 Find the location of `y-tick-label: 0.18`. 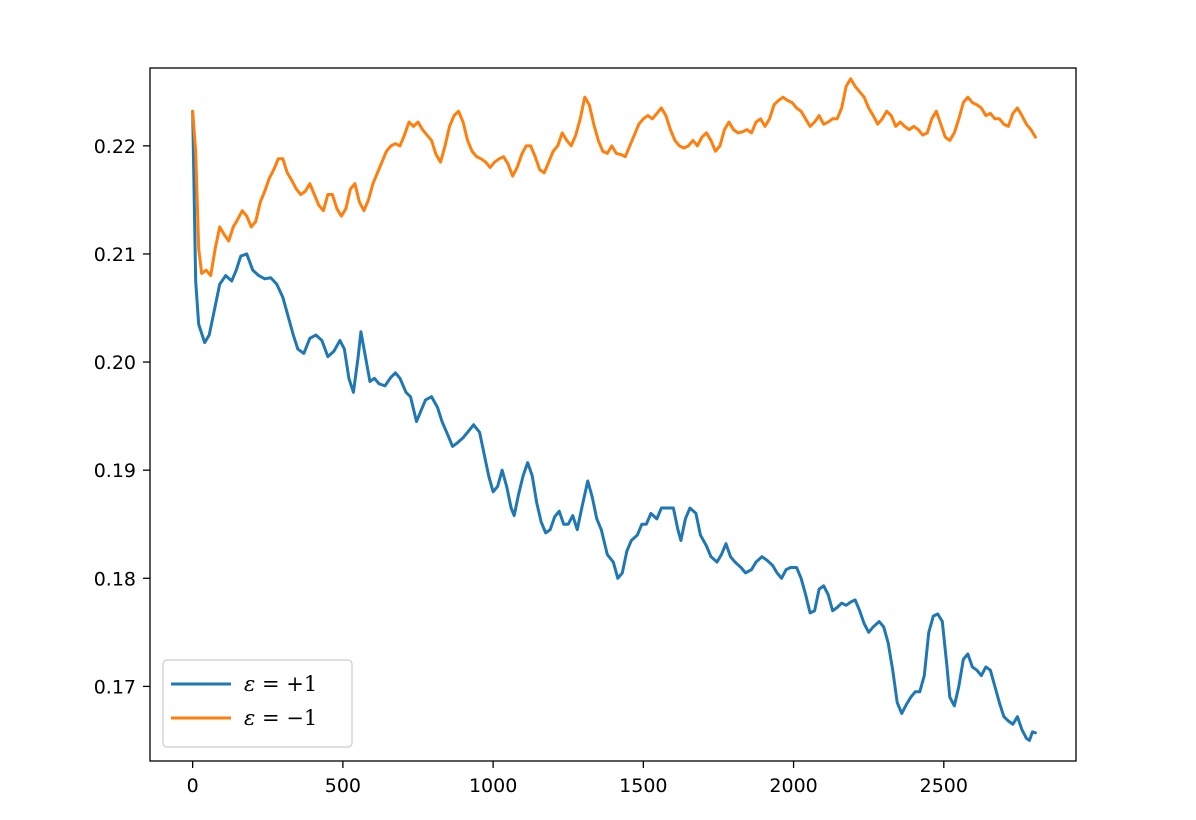

y-tick-label: 0.18 is located at coordinates (115, 579).